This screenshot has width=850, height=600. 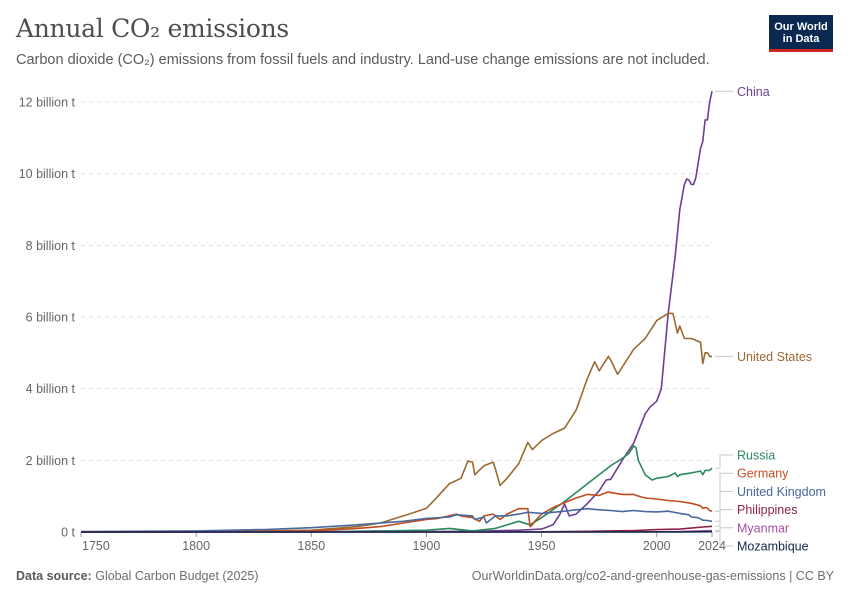 What do you see at coordinates (177, 576) in the screenshot?
I see `data-source-text: Global Carbon Budget (2025)` at bounding box center [177, 576].